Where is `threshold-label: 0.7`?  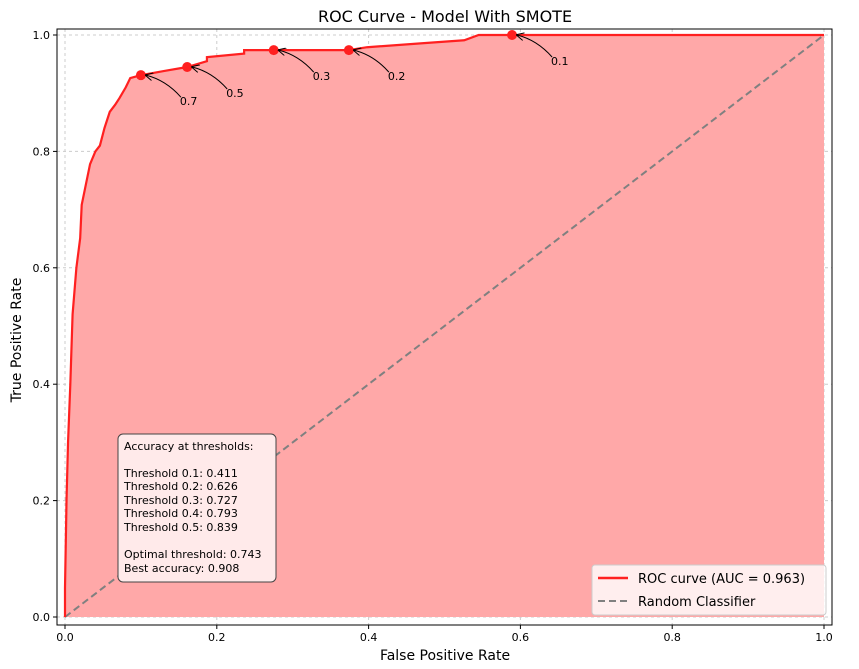 threshold-label: 0.7 is located at coordinates (189, 101).